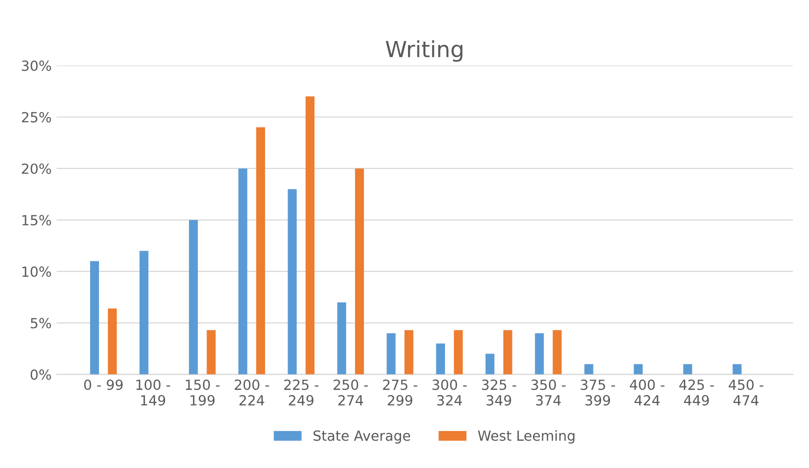 This screenshot has width=809, height=468. What do you see at coordinates (598, 393) in the screenshot?
I see `x-tick-label: 375 - 399` at bounding box center [598, 393].